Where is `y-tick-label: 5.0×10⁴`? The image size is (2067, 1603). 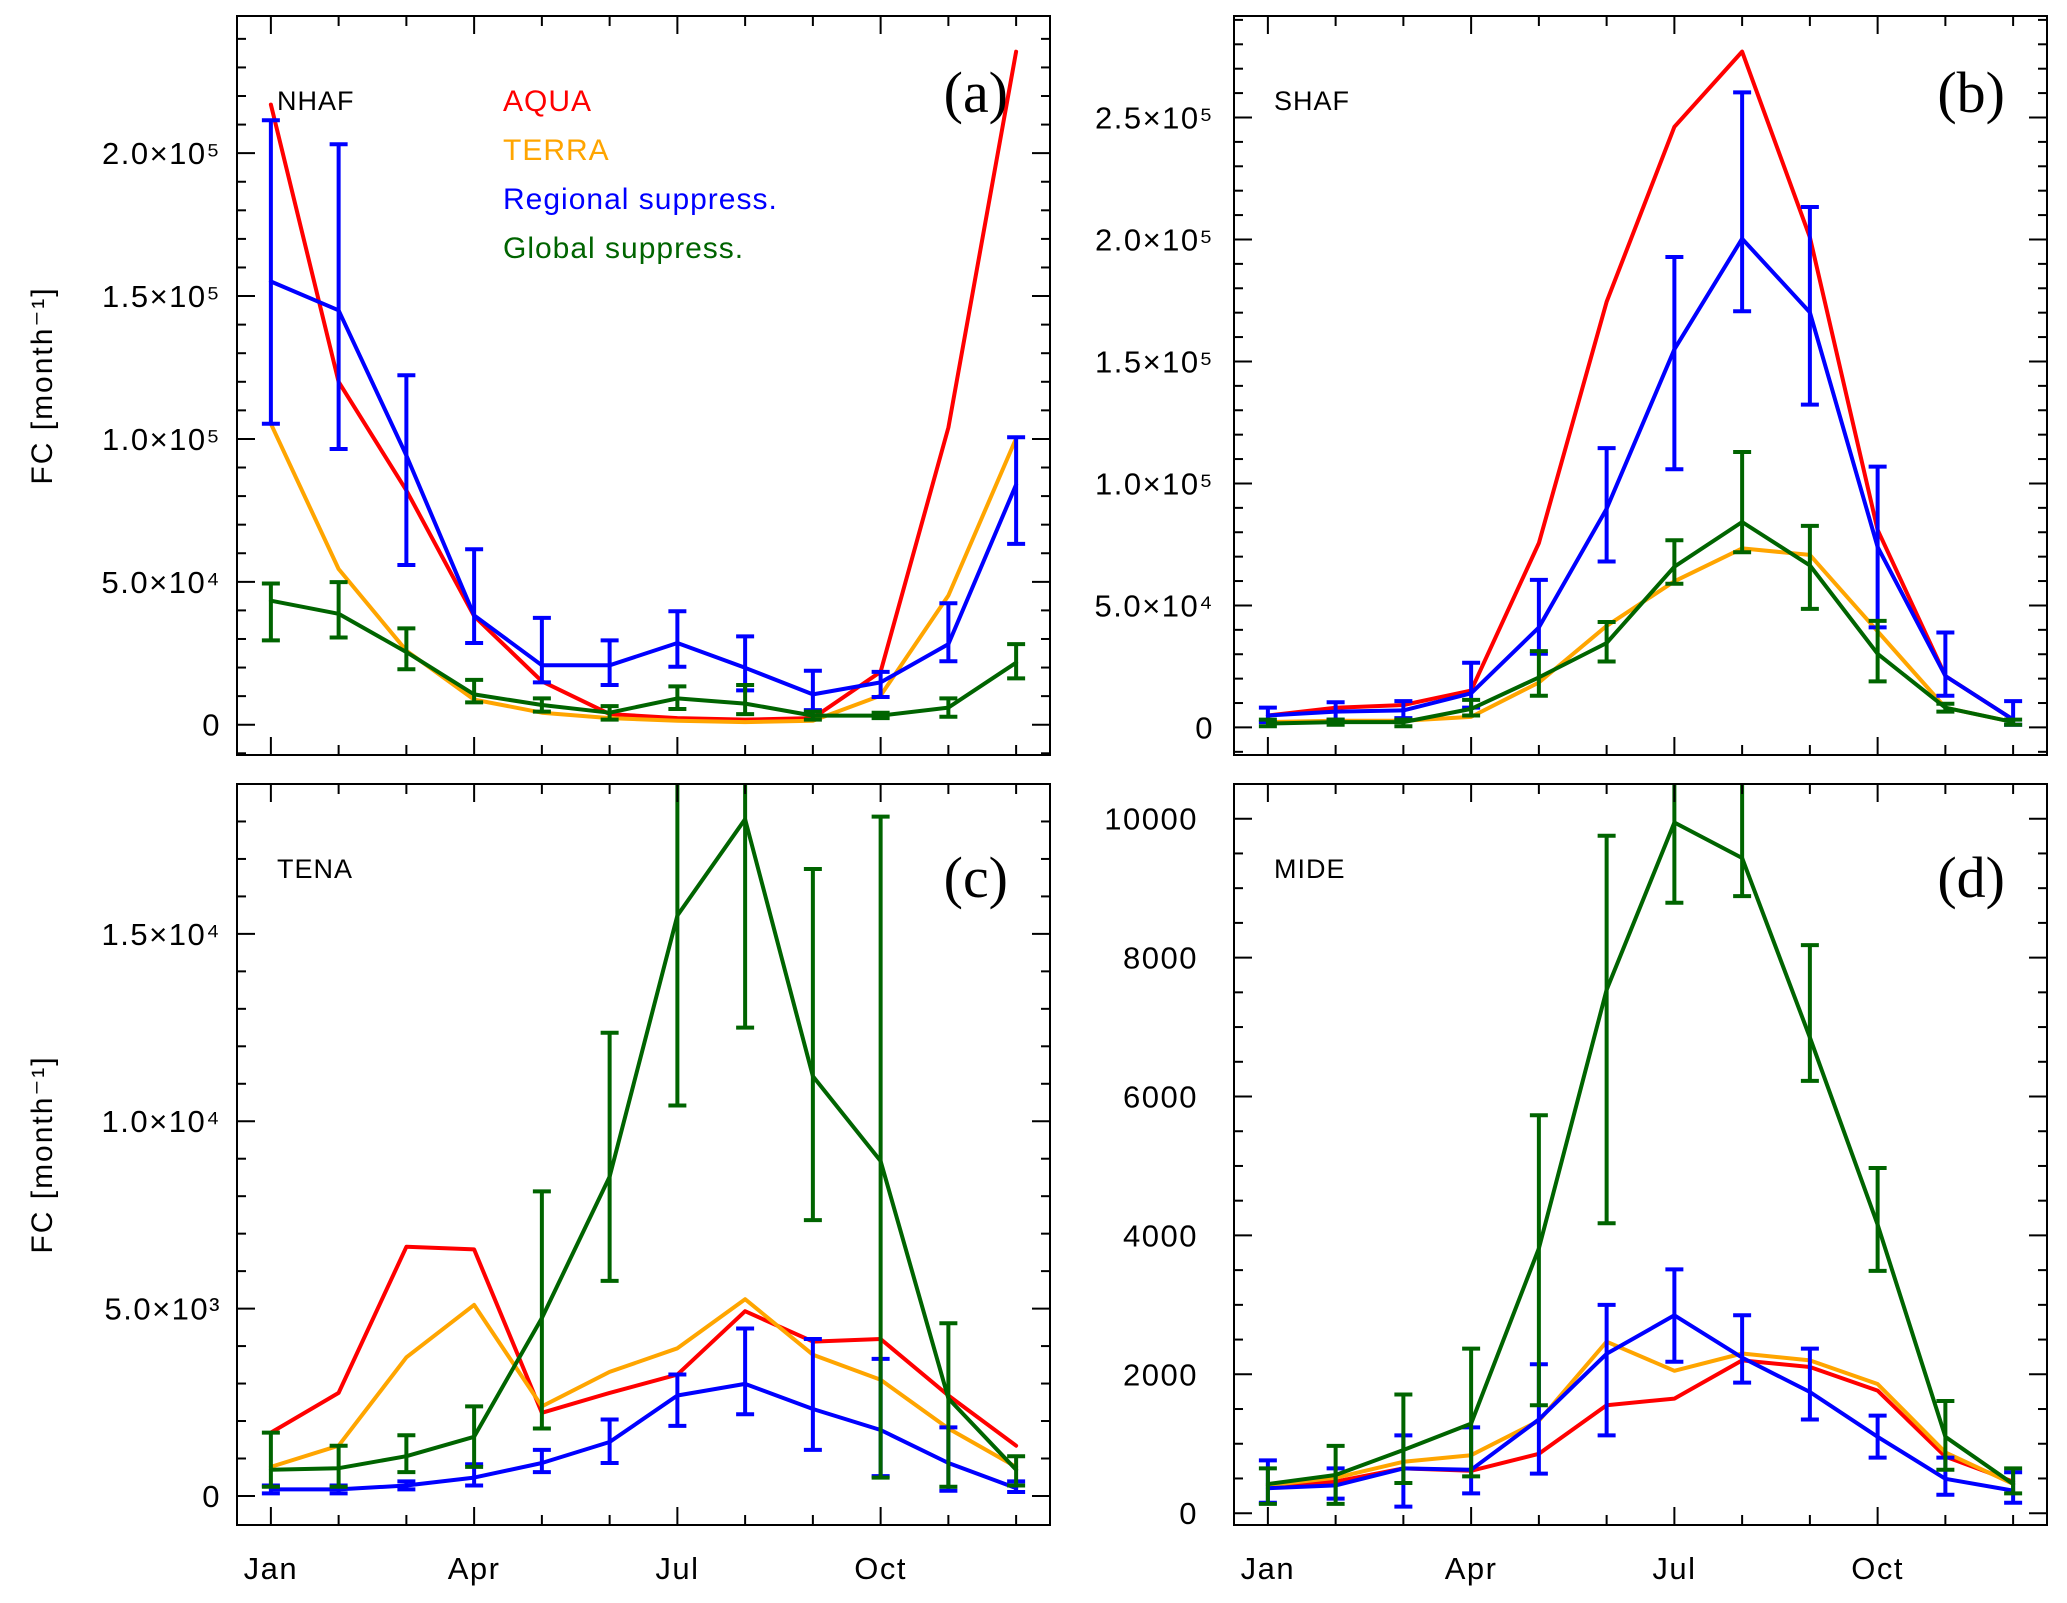
y-tick-label: 5.0×10⁴ is located at coordinates (1155, 605).